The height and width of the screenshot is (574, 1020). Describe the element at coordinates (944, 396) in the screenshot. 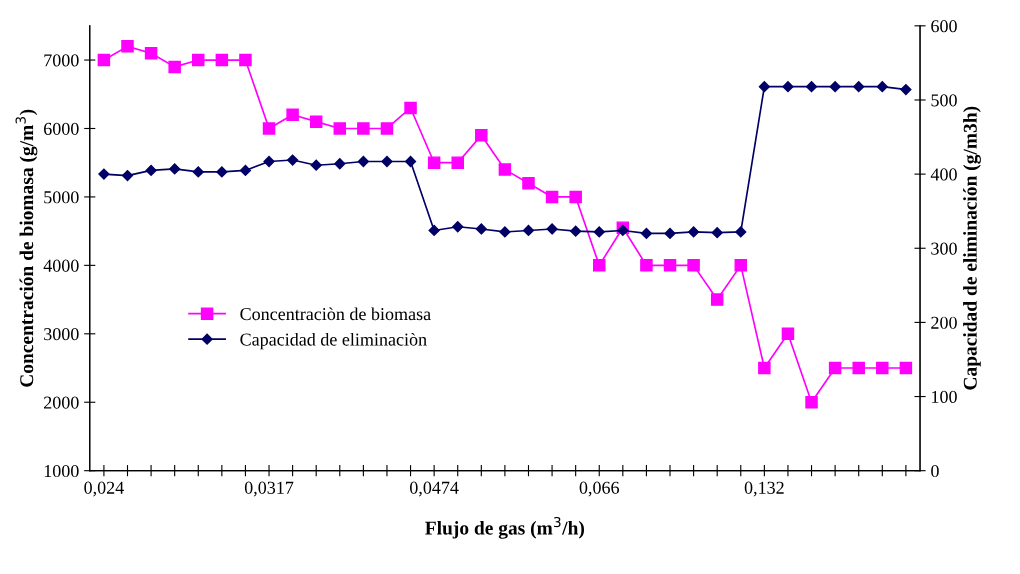

I see `y2-tick-label: 100` at that location.